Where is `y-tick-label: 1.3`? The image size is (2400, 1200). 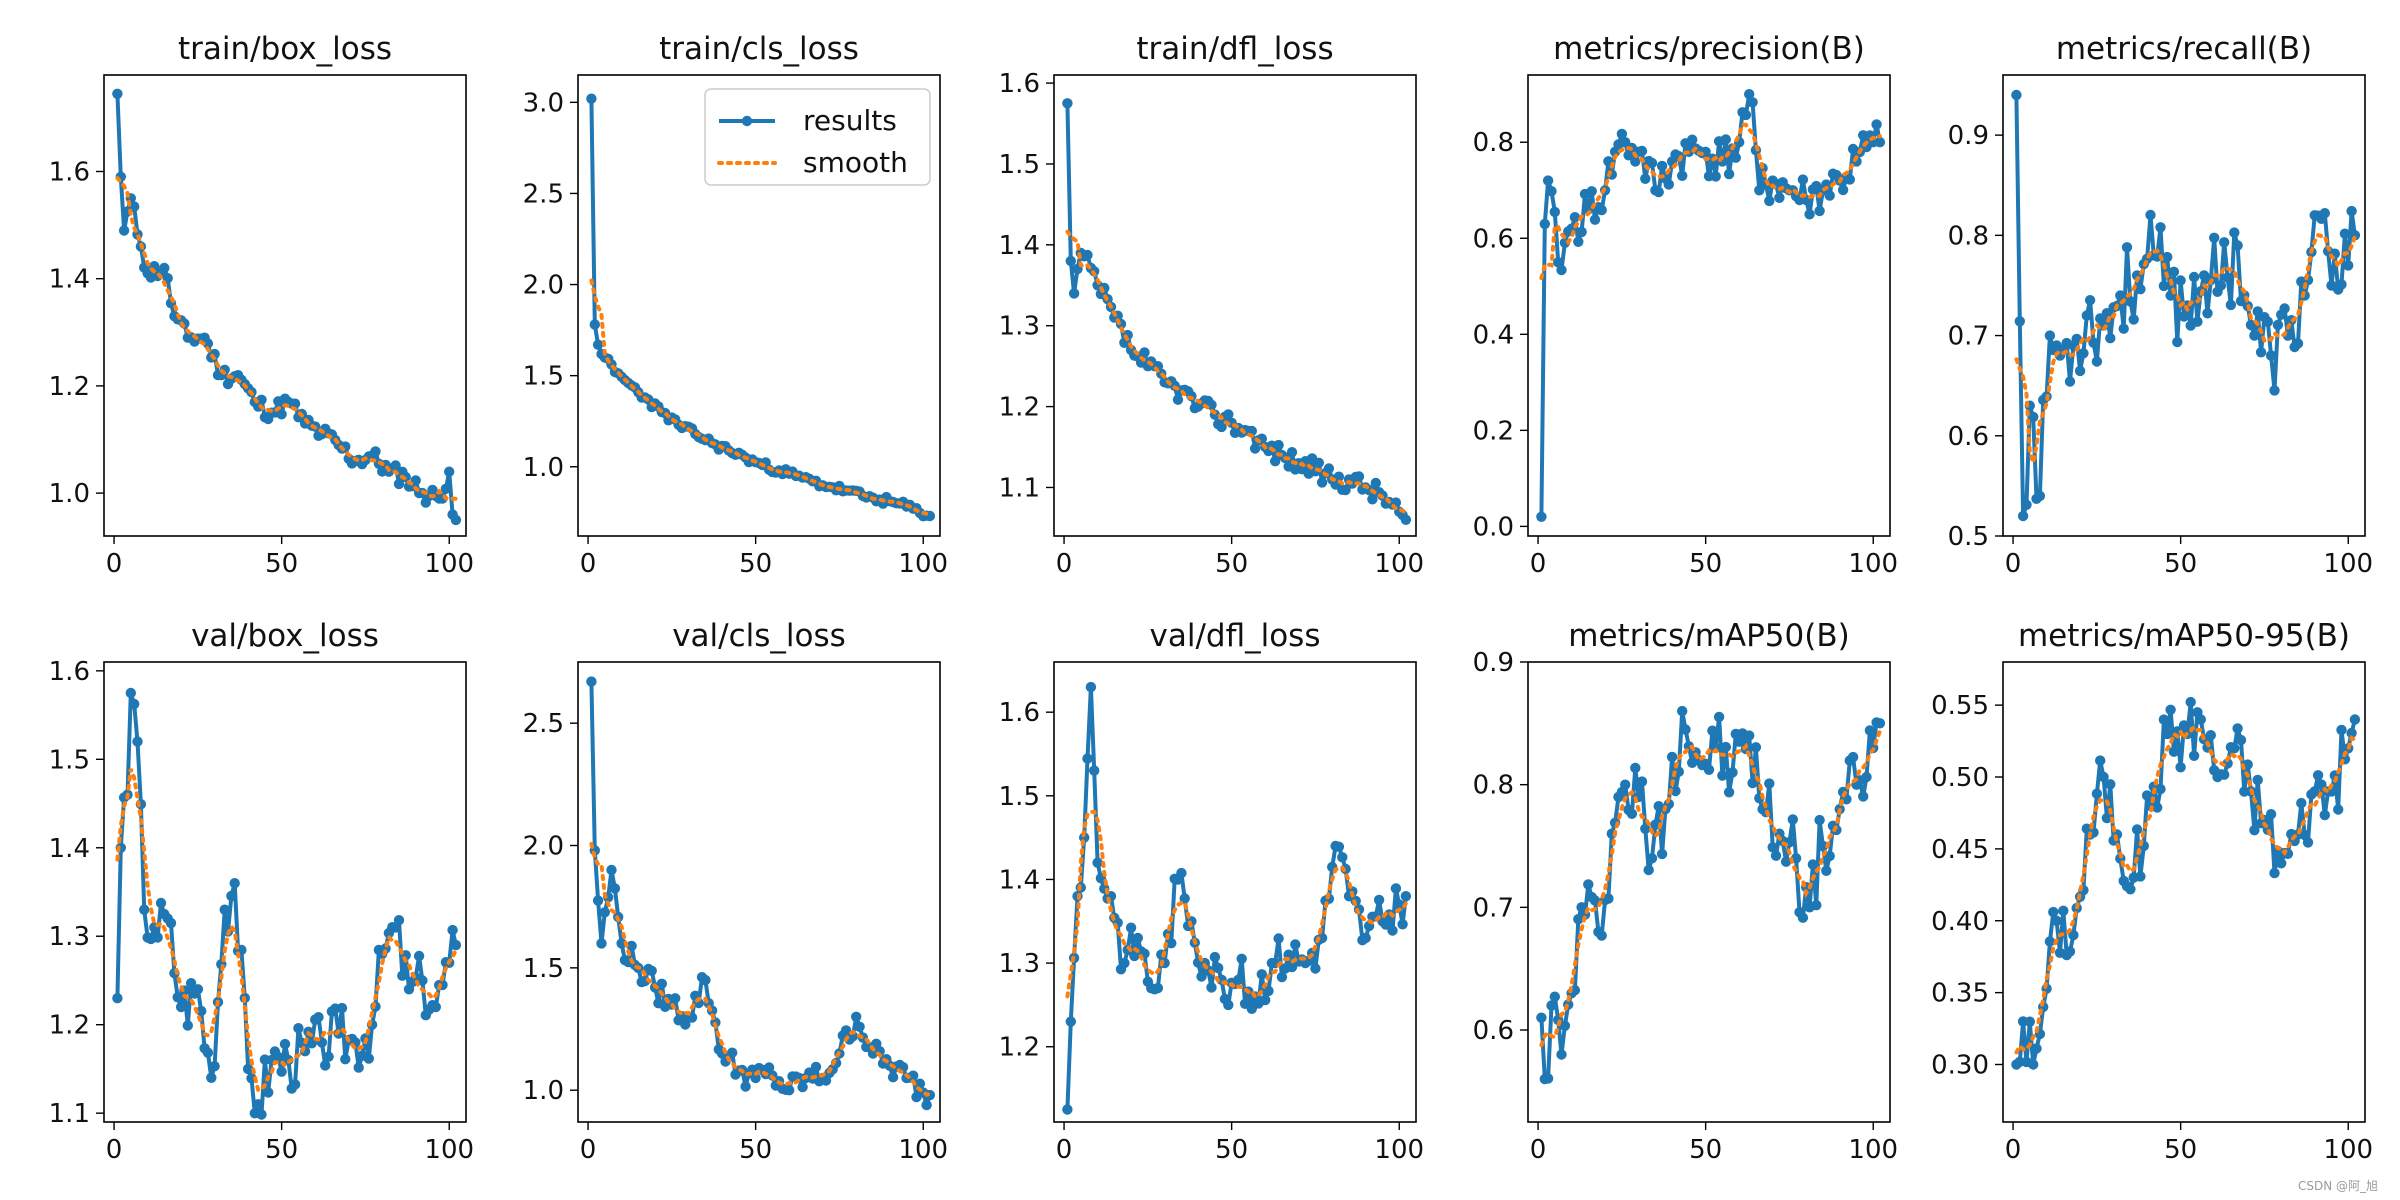 y-tick-label: 1.3 is located at coordinates (1019, 327).